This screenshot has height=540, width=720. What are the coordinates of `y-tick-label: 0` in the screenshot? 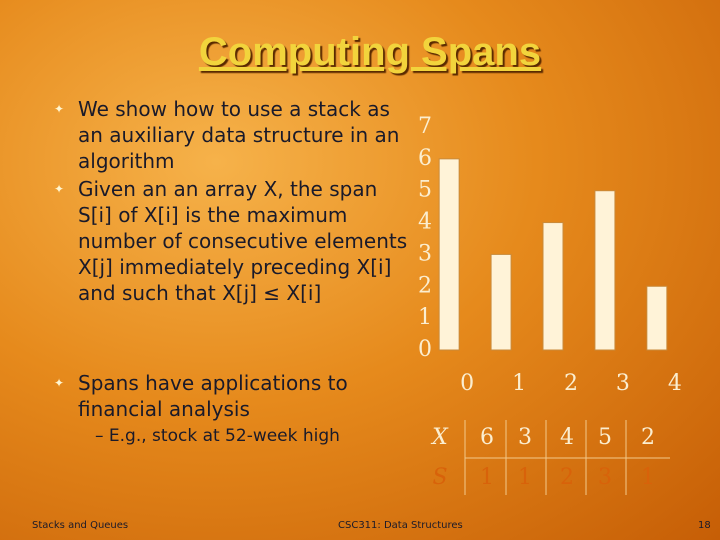 It's located at (425, 349).